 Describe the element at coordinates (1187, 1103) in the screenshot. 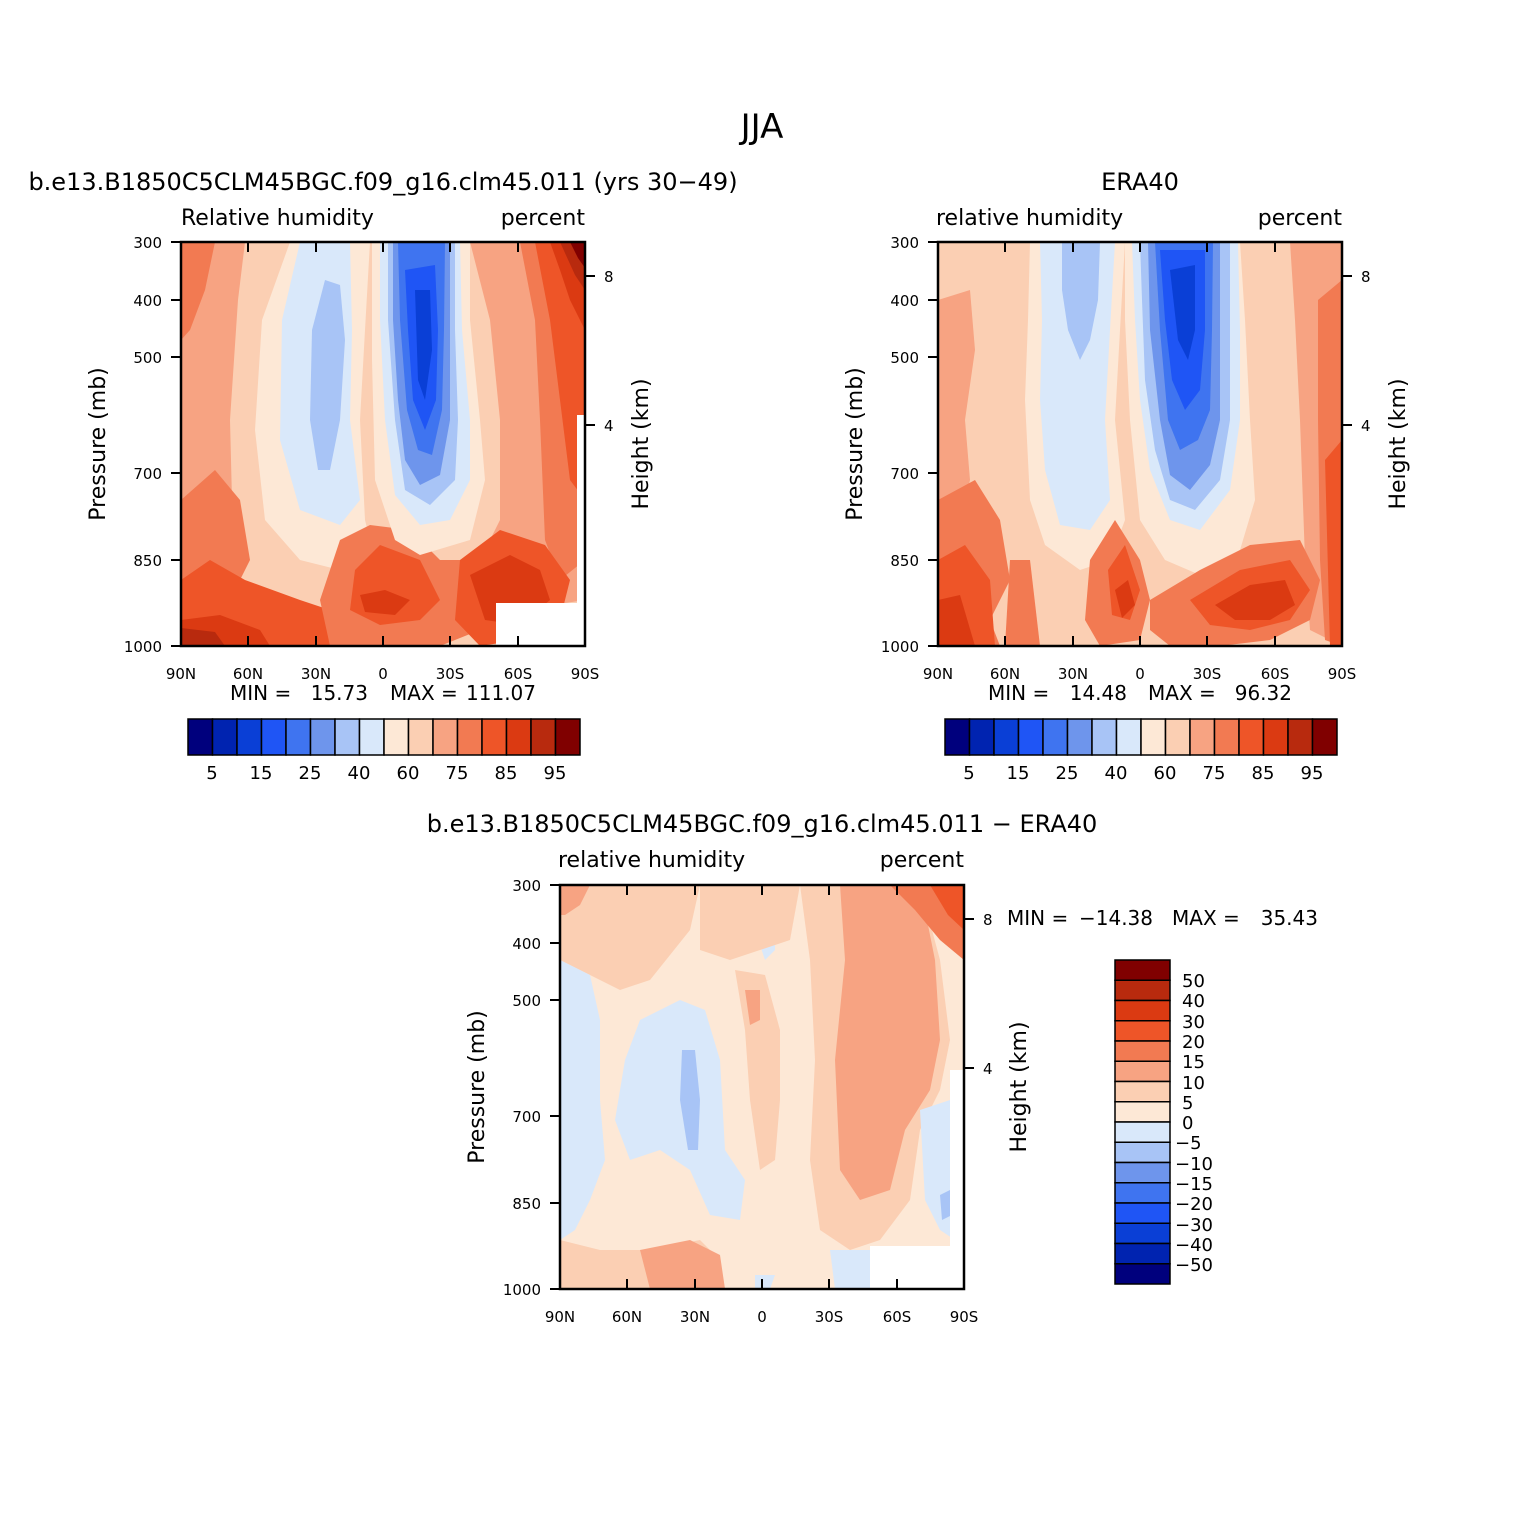

I see `colorbar-label: 5` at that location.